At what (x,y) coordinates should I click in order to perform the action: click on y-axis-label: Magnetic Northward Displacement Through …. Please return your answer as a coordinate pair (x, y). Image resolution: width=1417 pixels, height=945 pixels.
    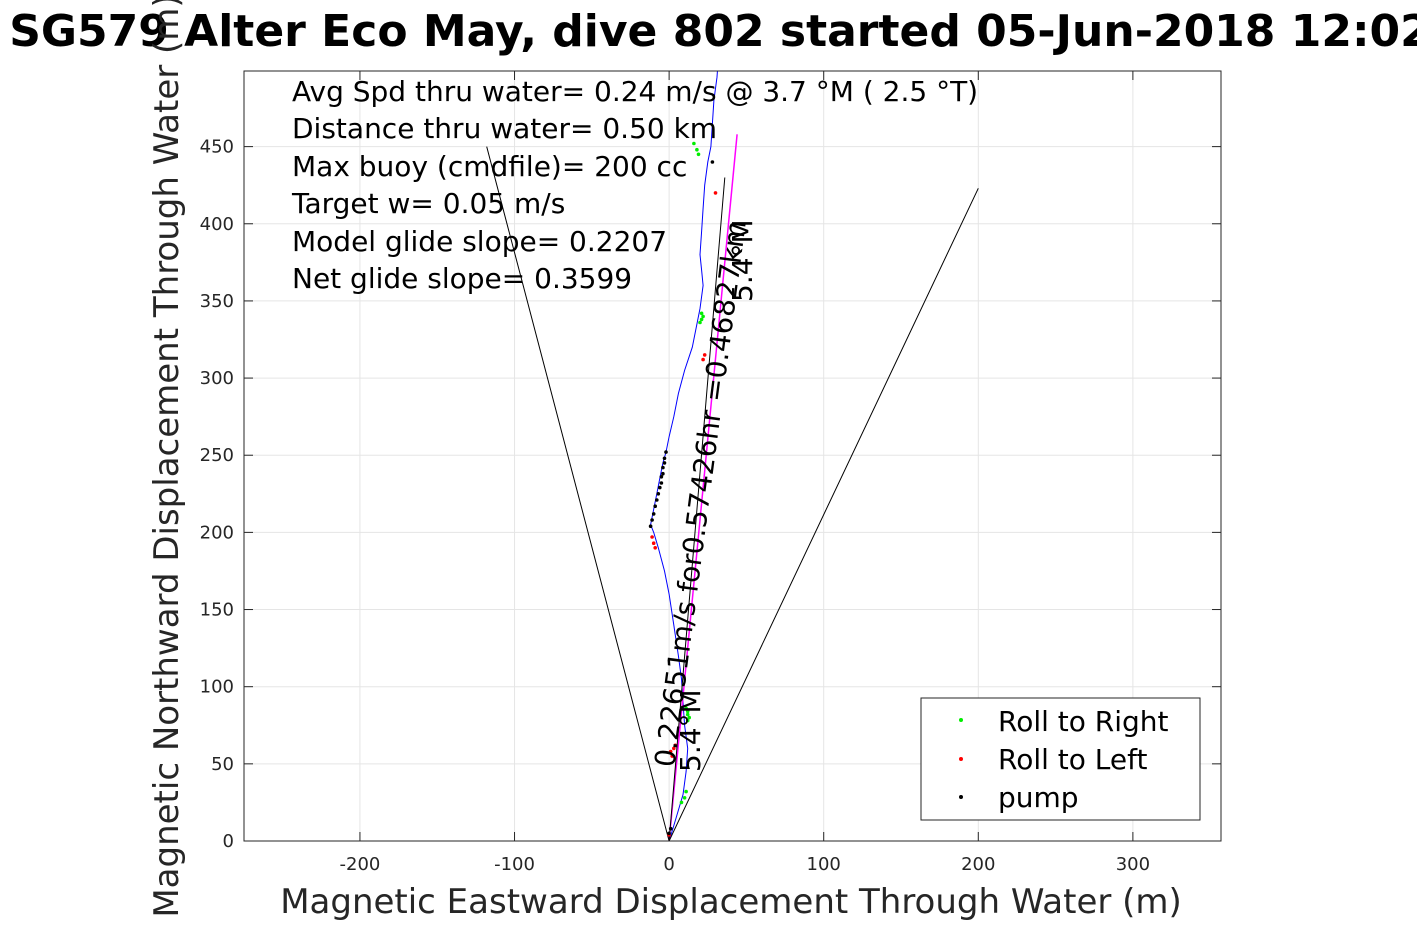
    Looking at the image, I should click on (167, 459).